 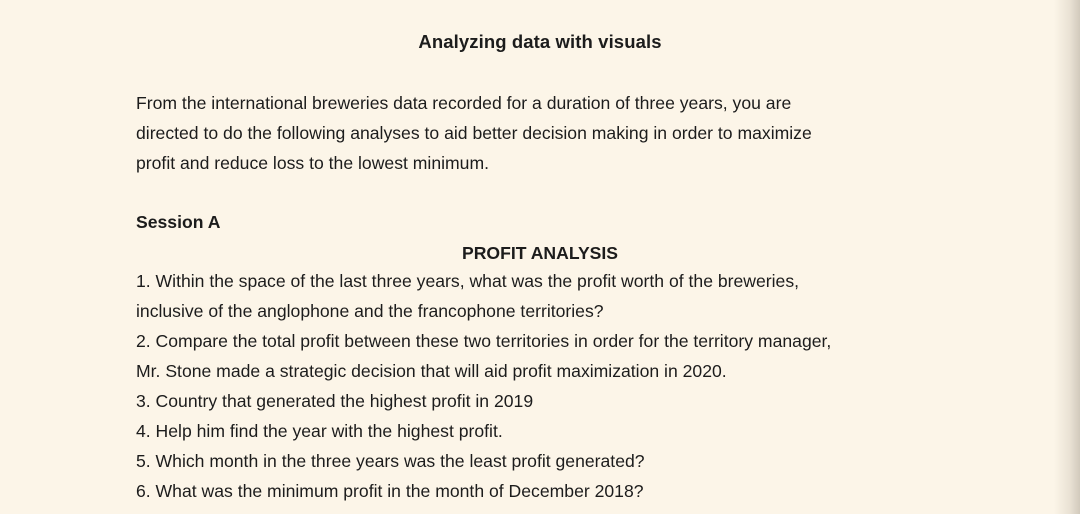 I want to click on section-heading: PROFIT ANALYSIS, so click(x=540, y=253).